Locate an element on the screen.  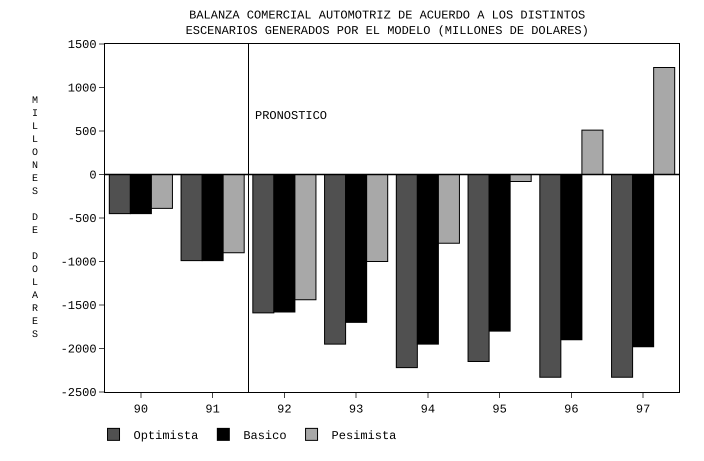
chart-title: BALANZA COMERCIAL AUTOMOTRIZ DE ACUERDO A LOS DISTINTOS ESCENARIOS GENERADOS POR EL MODELO (MILLONES DE DOLARES) is located at coordinates (387, 23).